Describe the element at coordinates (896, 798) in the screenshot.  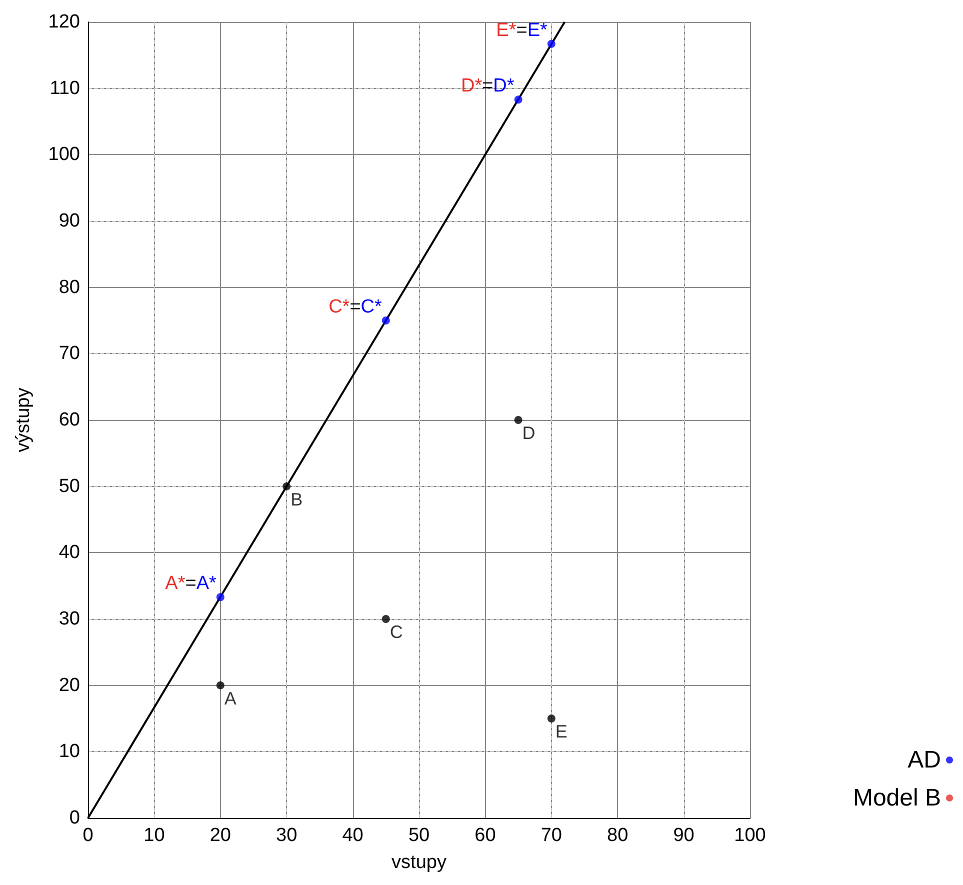
I see `legend-label: Model B` at that location.